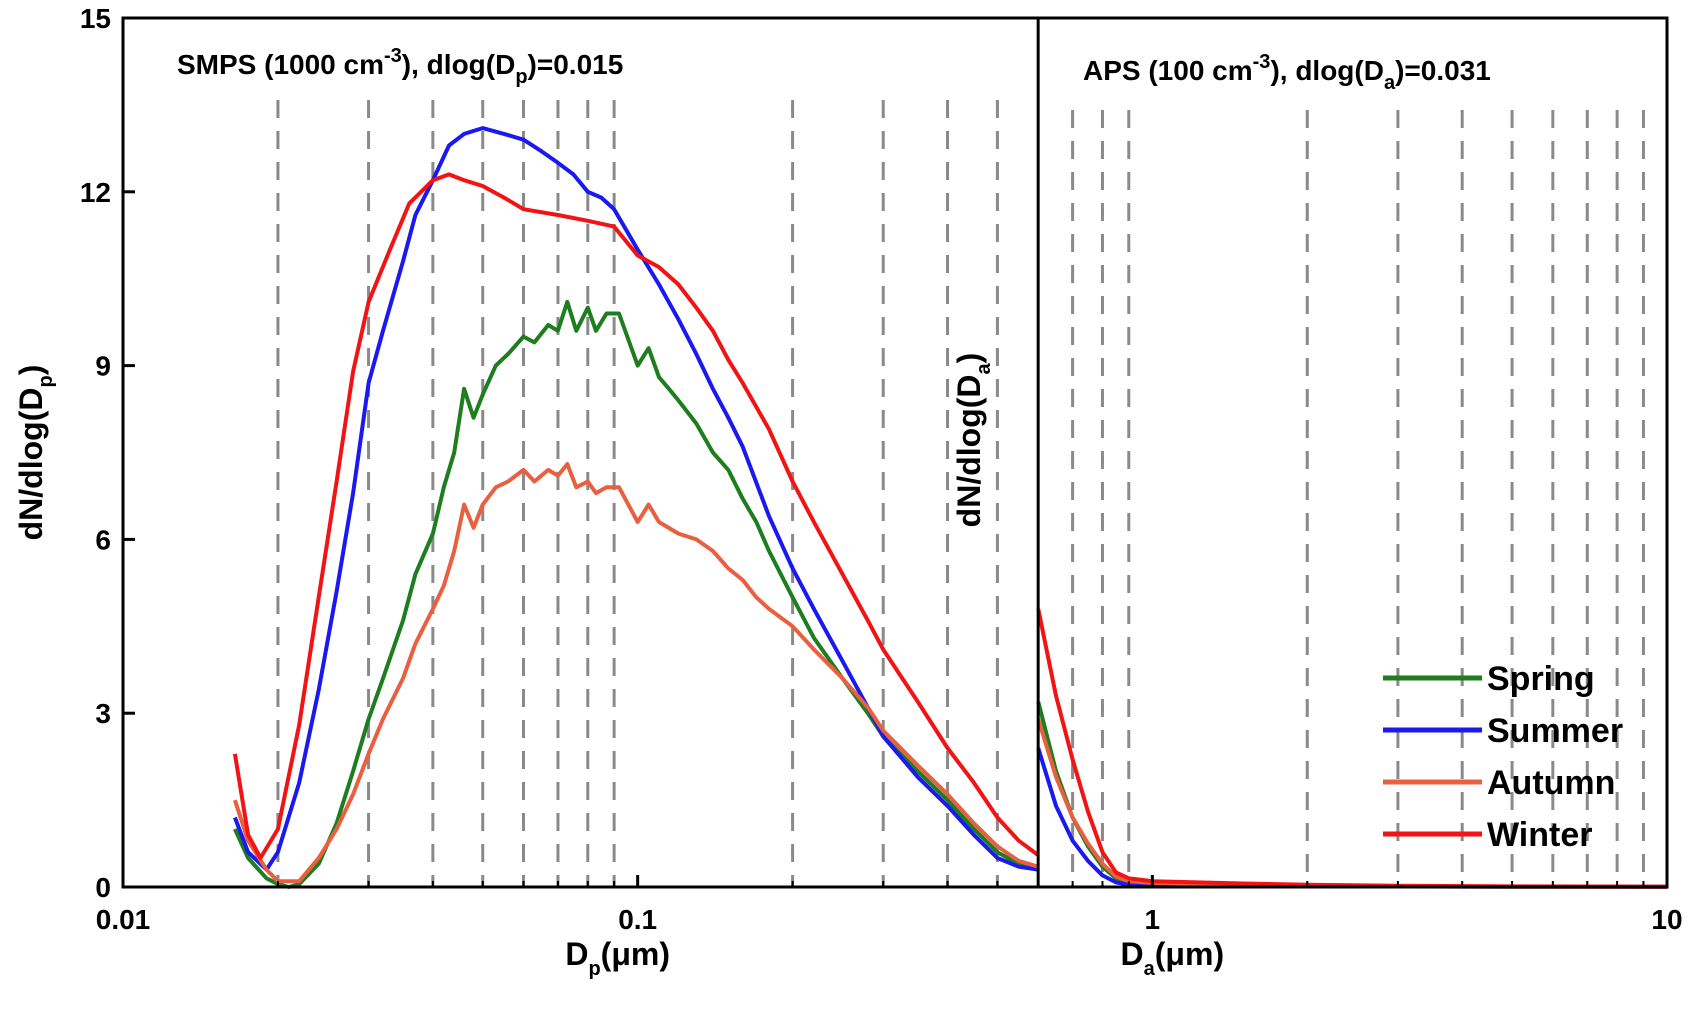  What do you see at coordinates (973, 440) in the screenshot?
I see `inner-y-axis-title: dN/dlog(Da)` at bounding box center [973, 440].